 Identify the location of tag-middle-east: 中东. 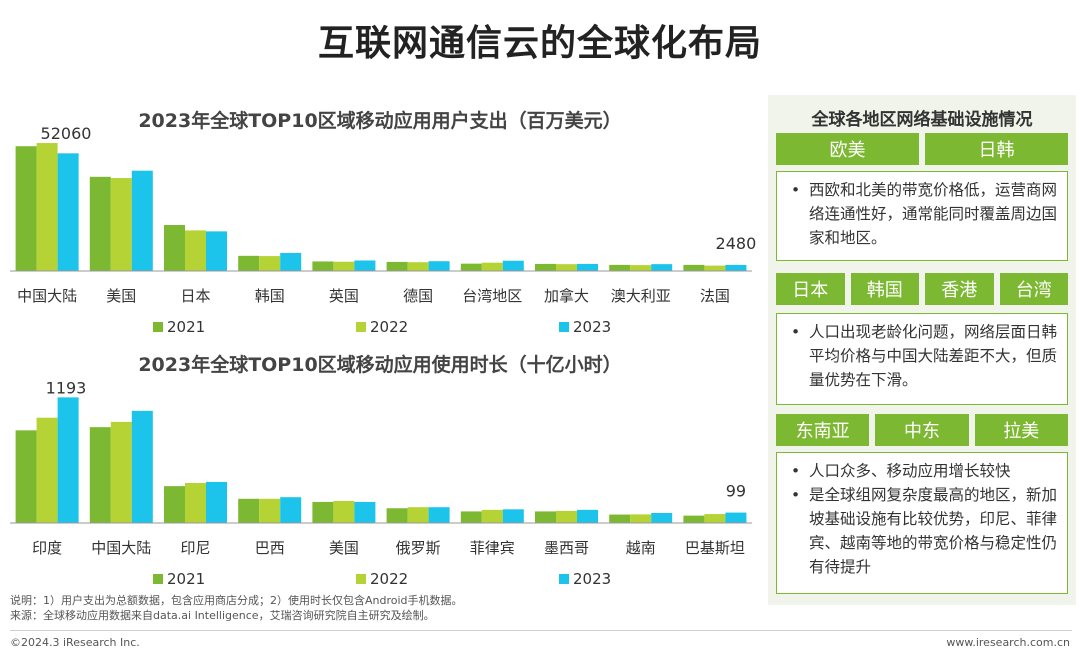
(922, 430).